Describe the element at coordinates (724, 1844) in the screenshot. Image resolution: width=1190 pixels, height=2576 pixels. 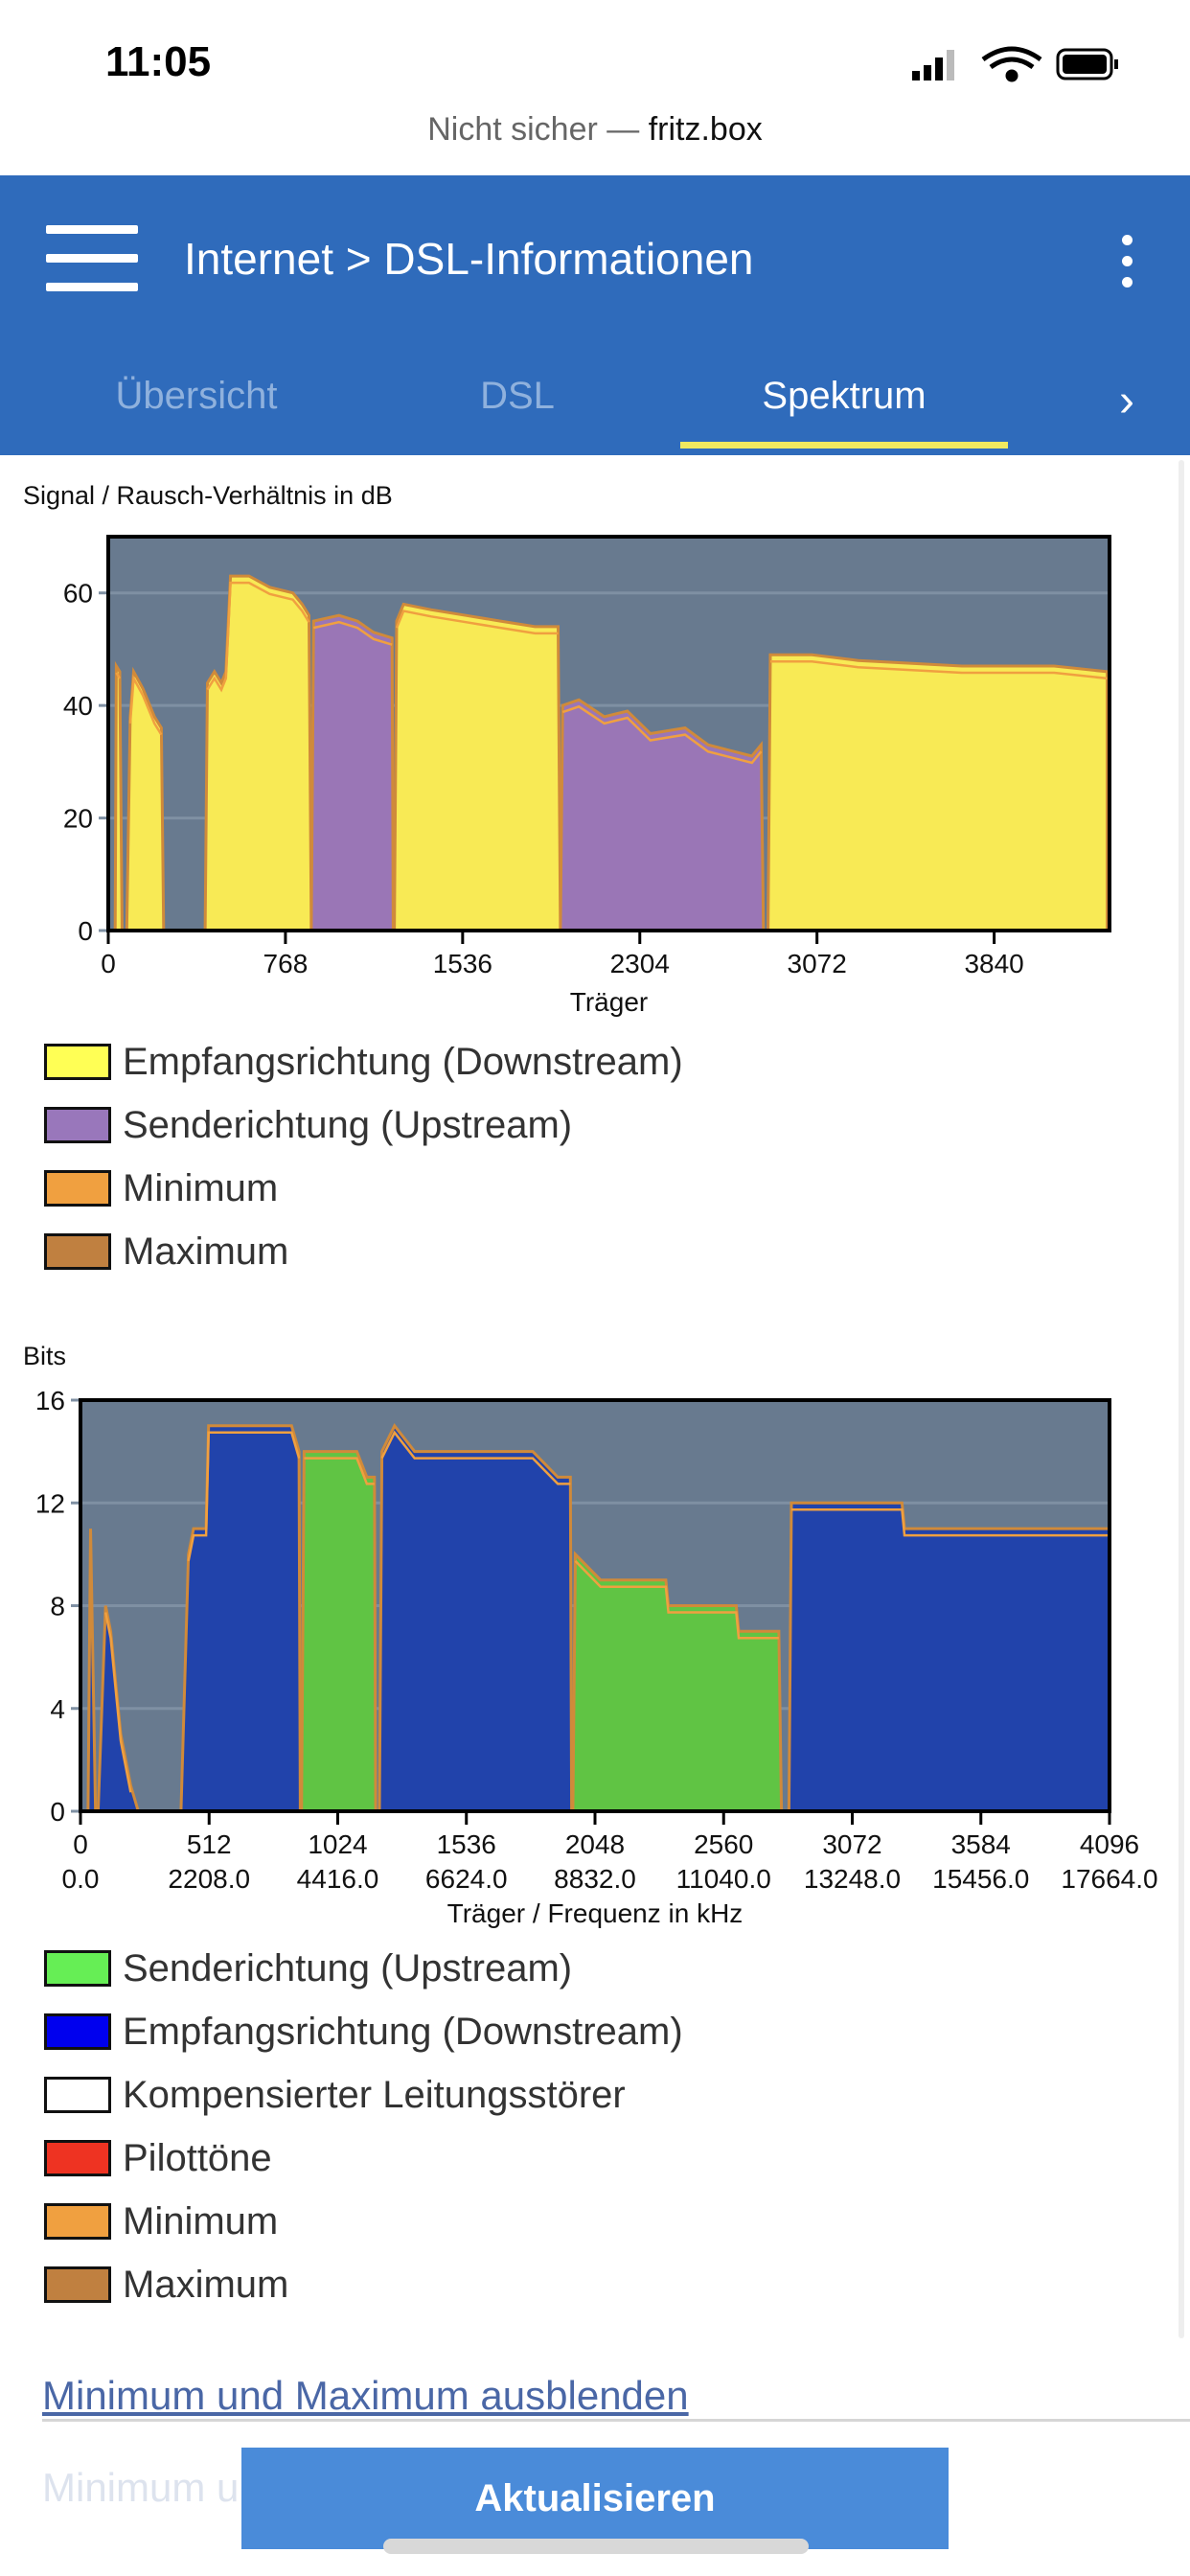
I see `x-tick-label: 2560` at that location.